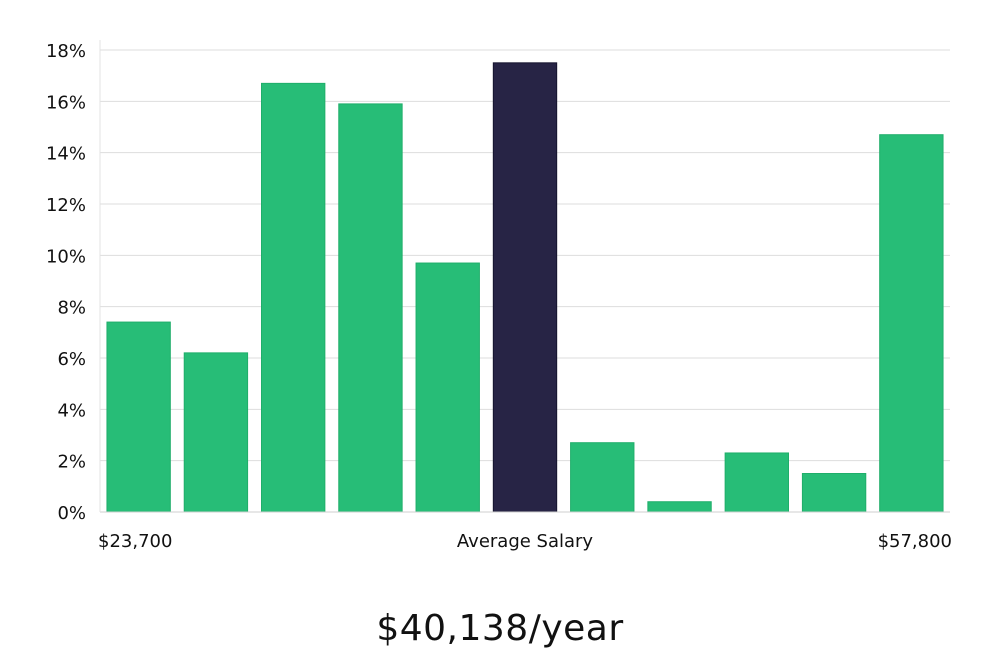 This screenshot has width=1000, height=660. Describe the element at coordinates (500, 628) in the screenshot. I see `average-salary-value: $40,138/year` at that location.